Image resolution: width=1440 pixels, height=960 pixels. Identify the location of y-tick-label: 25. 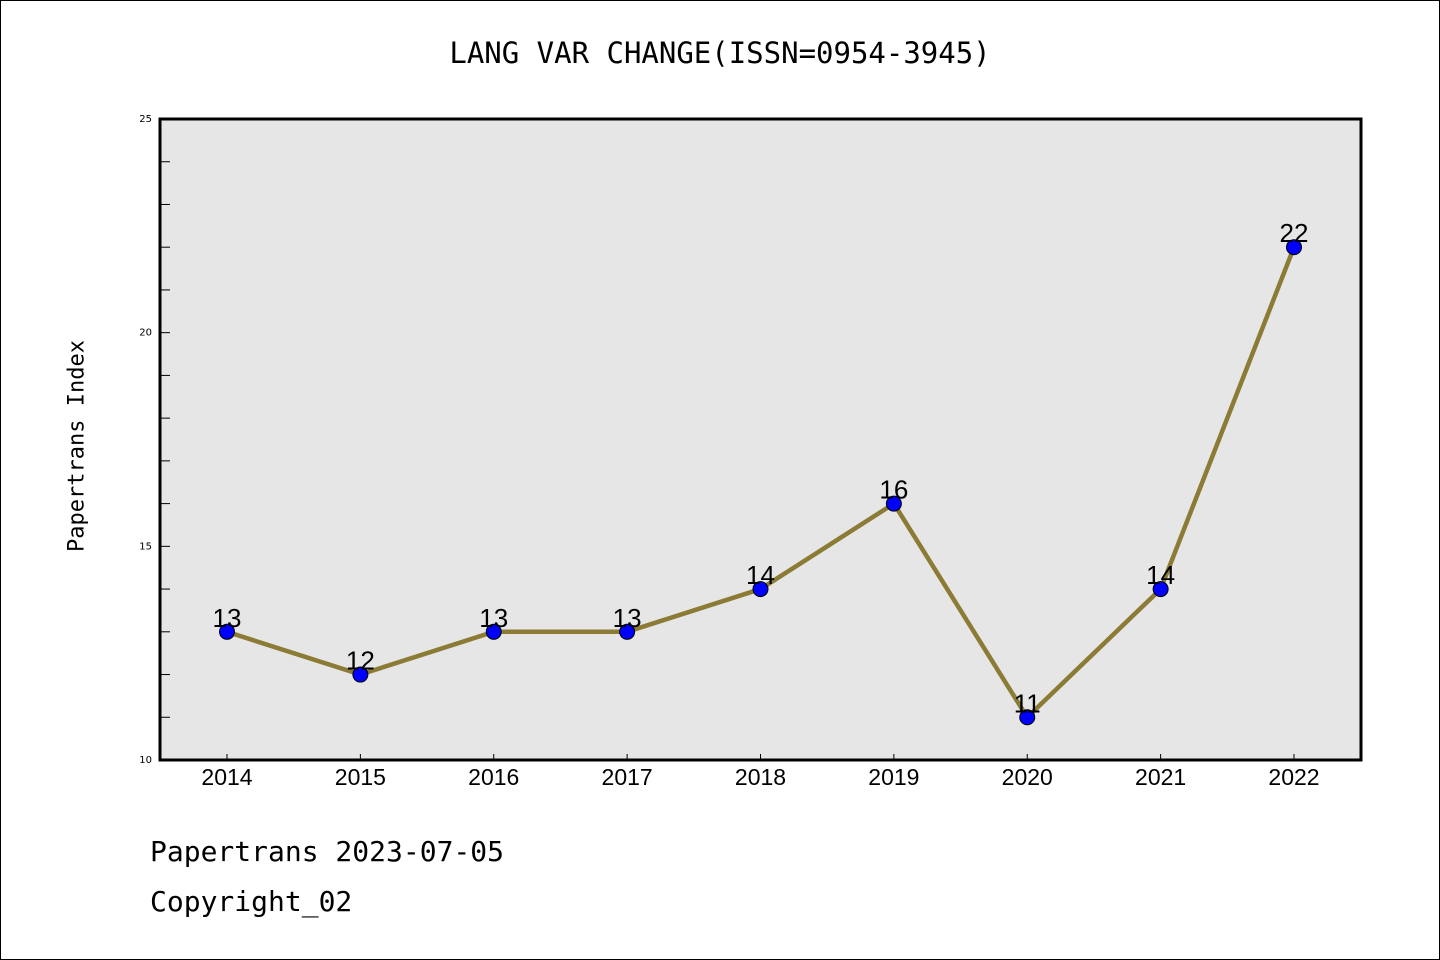
(145, 119).